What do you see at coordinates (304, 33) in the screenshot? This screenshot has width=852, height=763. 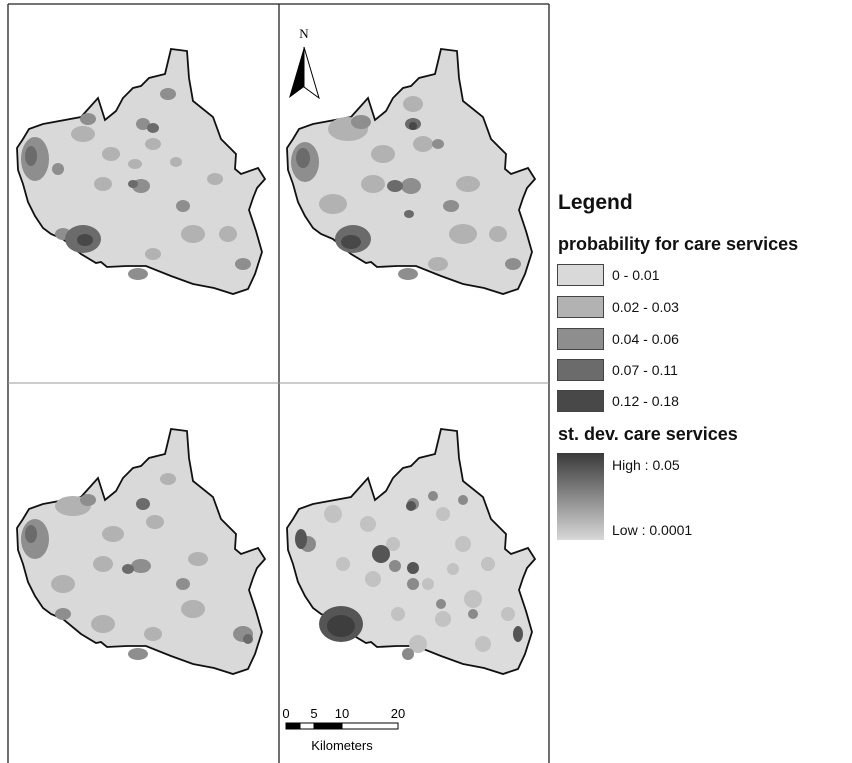 I see `north-label: N` at bounding box center [304, 33].